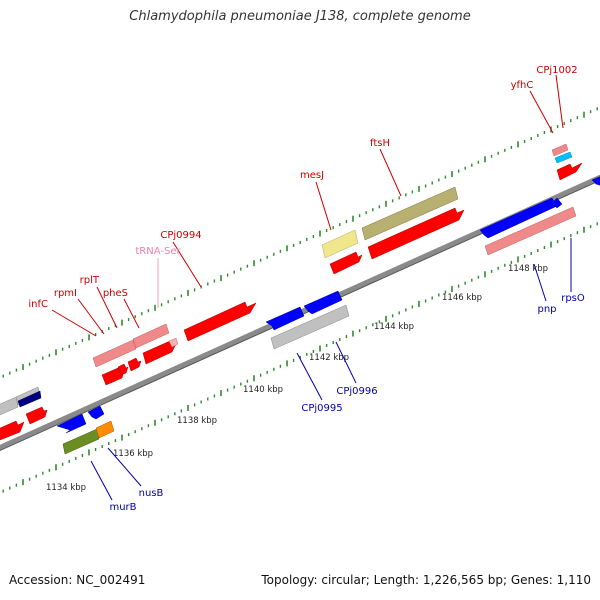  Describe the element at coordinates (329, 358) in the screenshot. I see `scale-label: 1142 kbp` at that location.